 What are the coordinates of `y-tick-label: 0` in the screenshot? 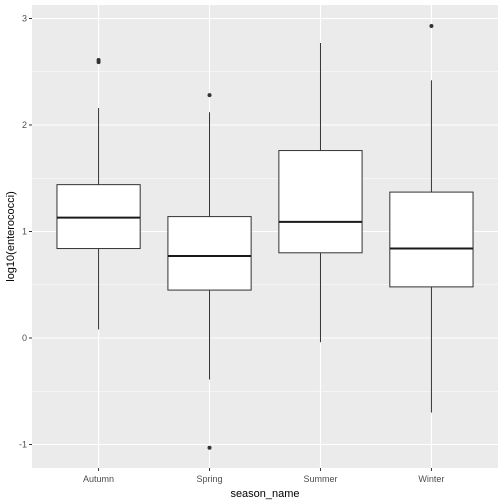 It's located at (24, 338).